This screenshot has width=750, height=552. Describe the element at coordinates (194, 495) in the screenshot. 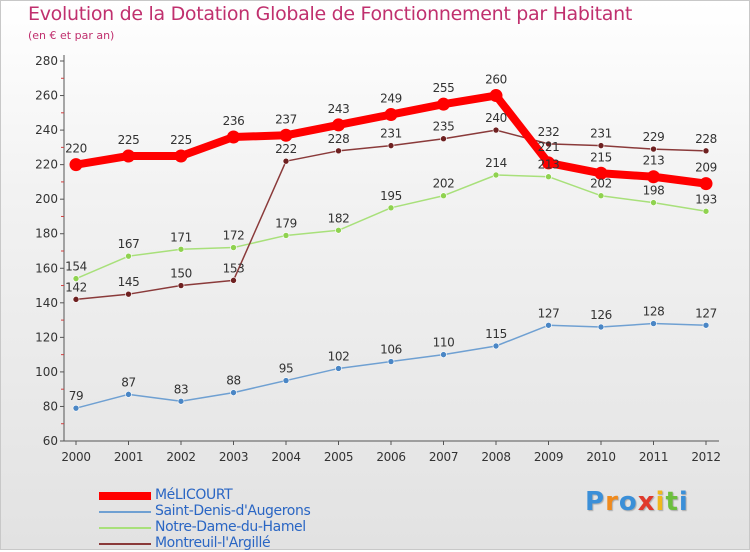

I see `legend-label: MéLICOURT` at that location.